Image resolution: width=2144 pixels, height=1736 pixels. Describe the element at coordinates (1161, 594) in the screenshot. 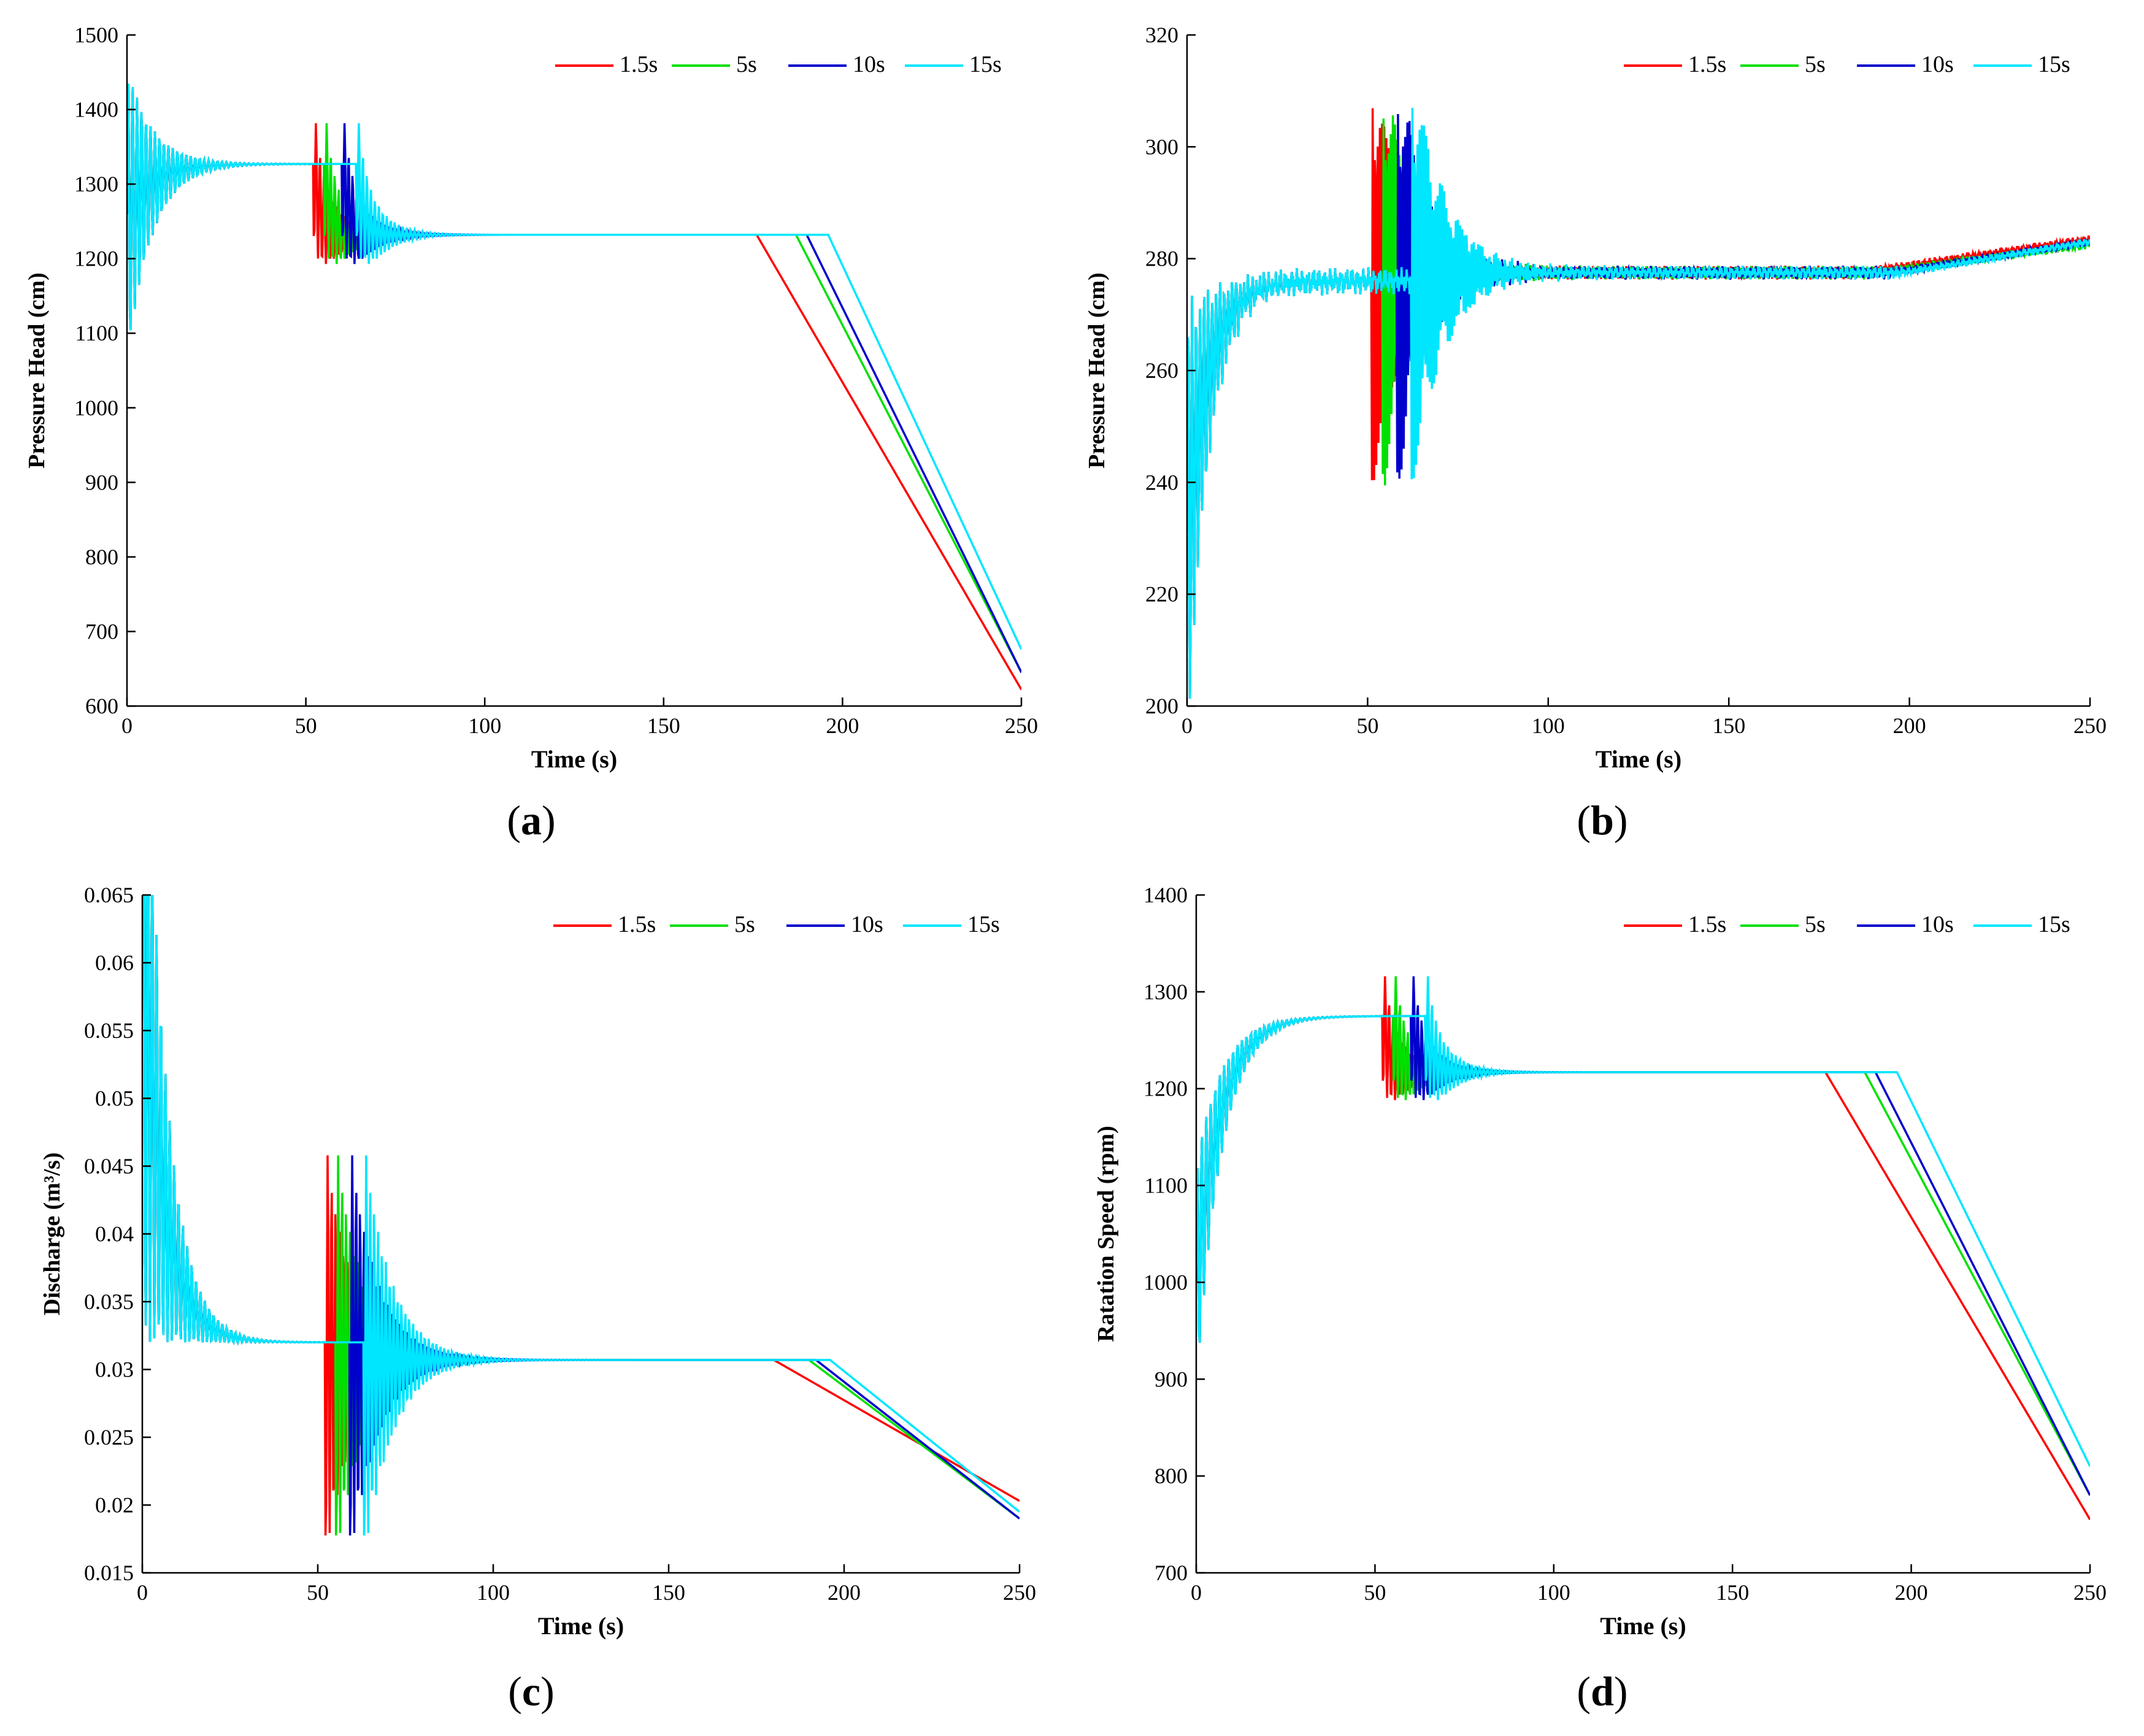

I see `y-tick-label: 220` at that location.